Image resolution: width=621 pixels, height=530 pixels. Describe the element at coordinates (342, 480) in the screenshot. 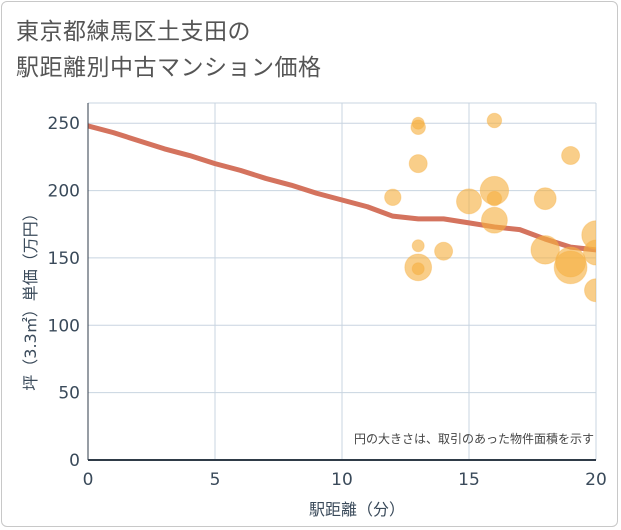

I see `x-tick-label: 10` at that location.